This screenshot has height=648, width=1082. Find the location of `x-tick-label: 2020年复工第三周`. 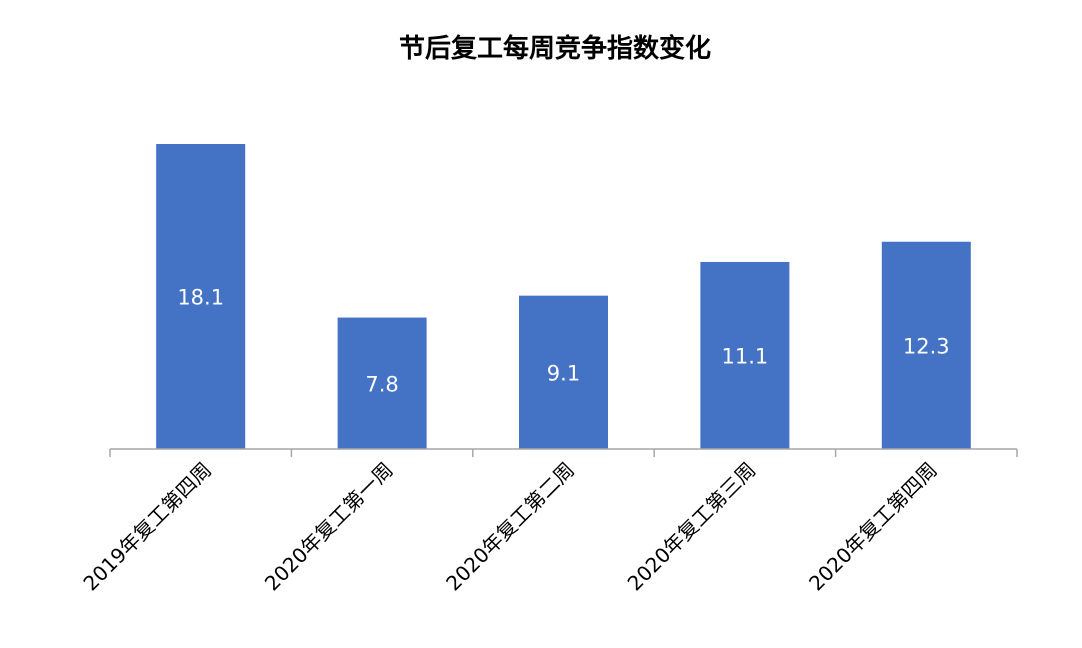

x-tick-label: 2020年复工第三周 is located at coordinates (692, 527).